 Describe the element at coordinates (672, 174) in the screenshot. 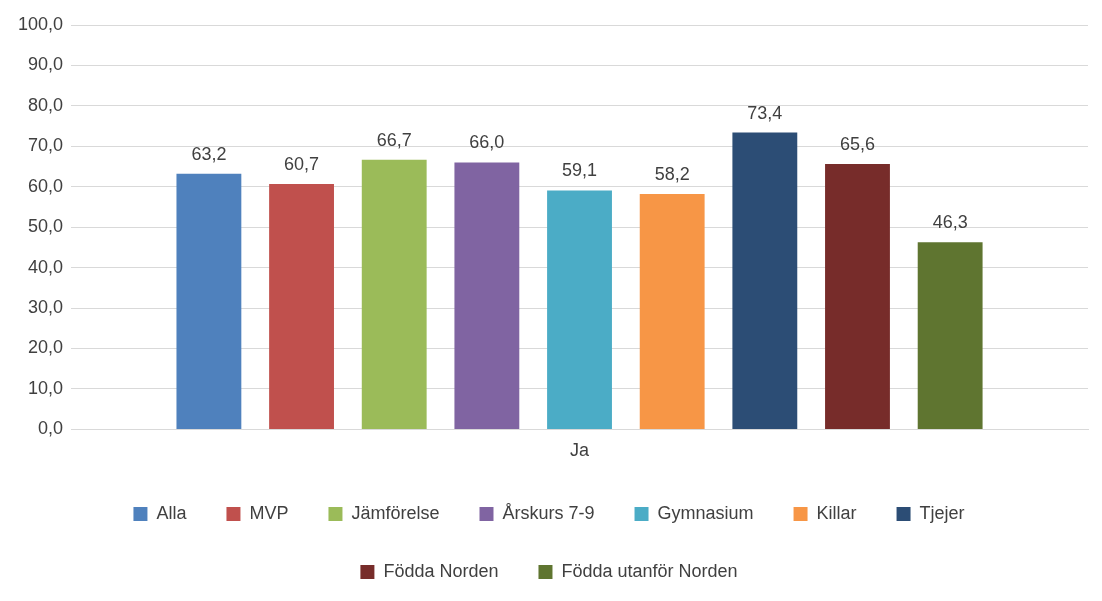

I see `data-label: 58,2` at that location.